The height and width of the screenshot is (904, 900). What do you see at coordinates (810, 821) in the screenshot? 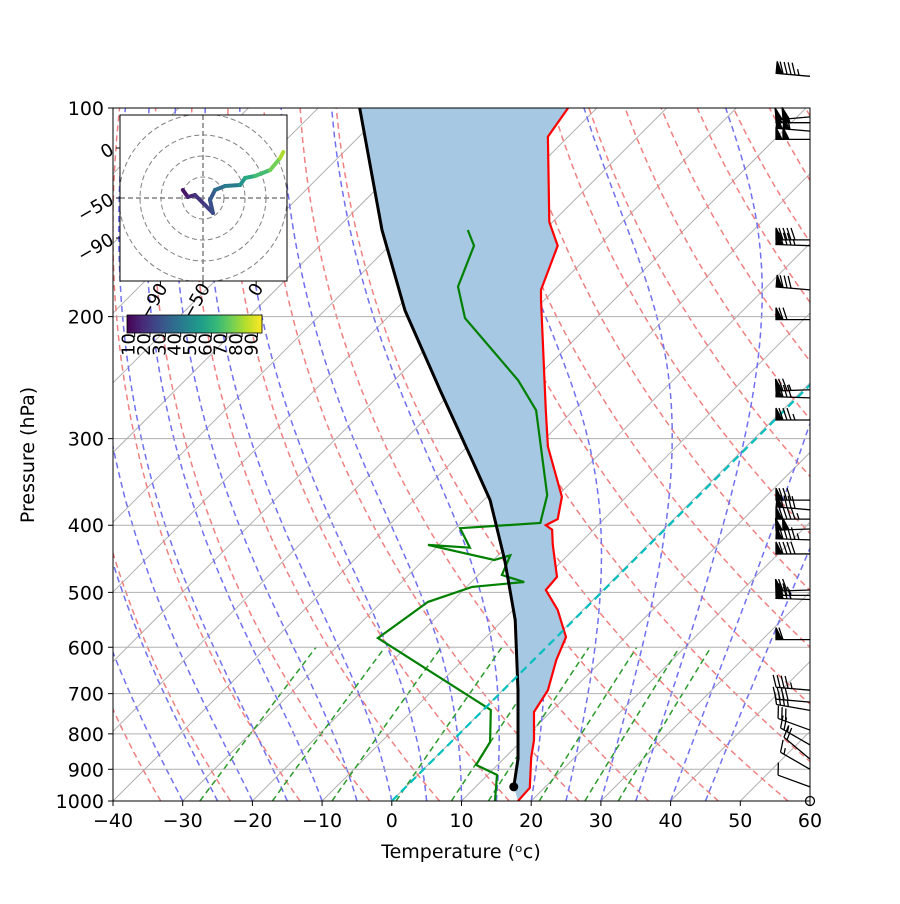
I see `x-tick-label: 60` at bounding box center [810, 821].